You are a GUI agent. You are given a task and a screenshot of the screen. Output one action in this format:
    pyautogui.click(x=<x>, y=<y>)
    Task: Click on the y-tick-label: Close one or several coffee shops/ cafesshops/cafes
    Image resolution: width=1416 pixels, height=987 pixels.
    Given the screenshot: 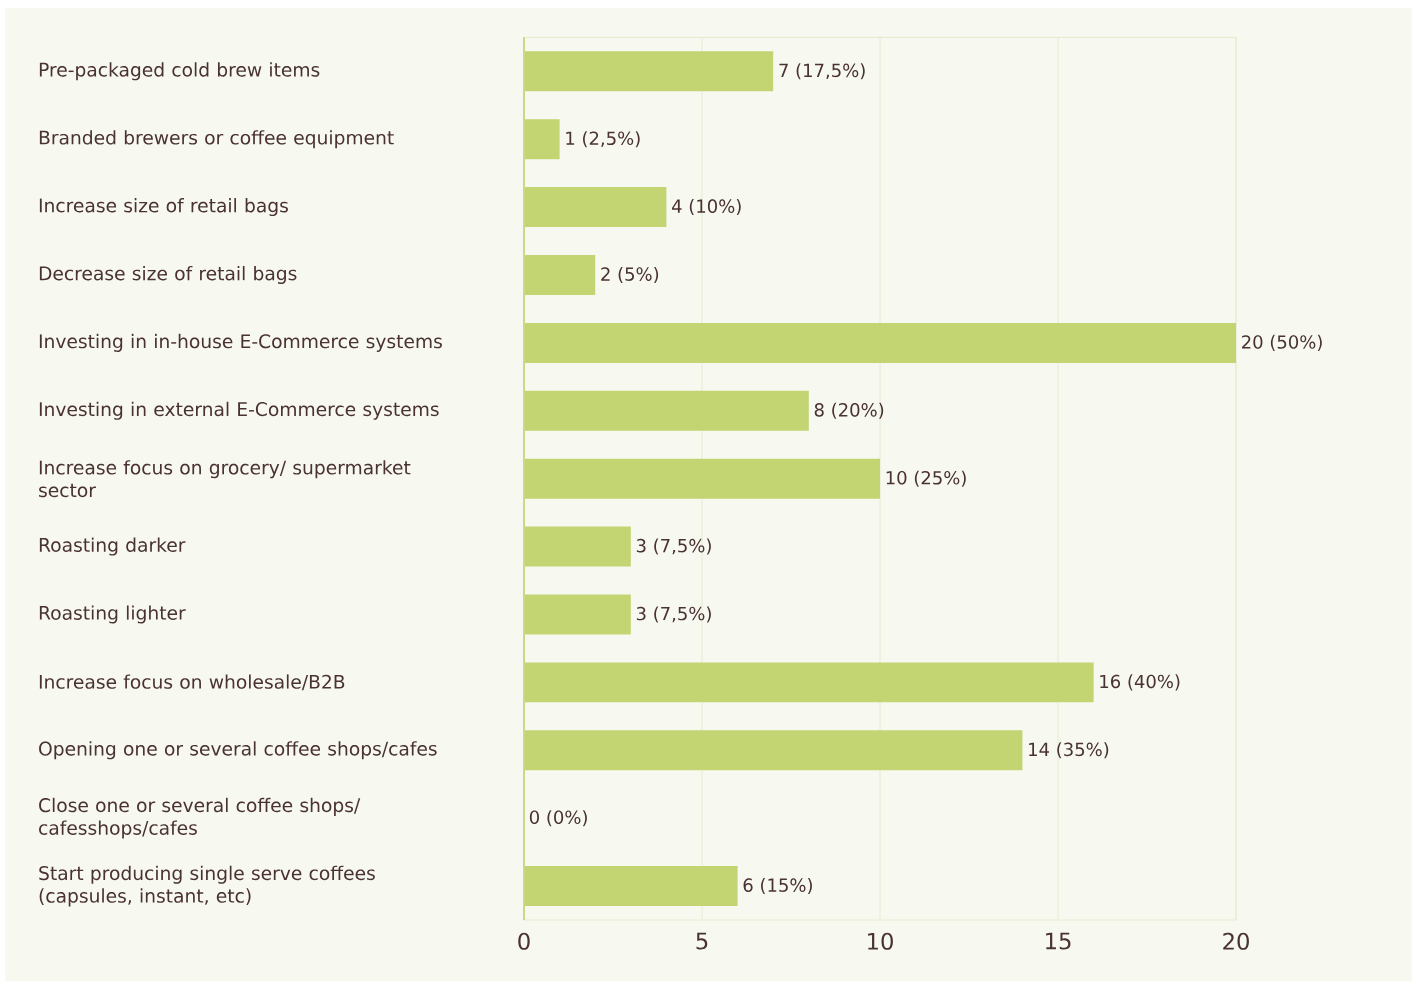 What is the action you would take?
    pyautogui.click(x=200, y=818)
    